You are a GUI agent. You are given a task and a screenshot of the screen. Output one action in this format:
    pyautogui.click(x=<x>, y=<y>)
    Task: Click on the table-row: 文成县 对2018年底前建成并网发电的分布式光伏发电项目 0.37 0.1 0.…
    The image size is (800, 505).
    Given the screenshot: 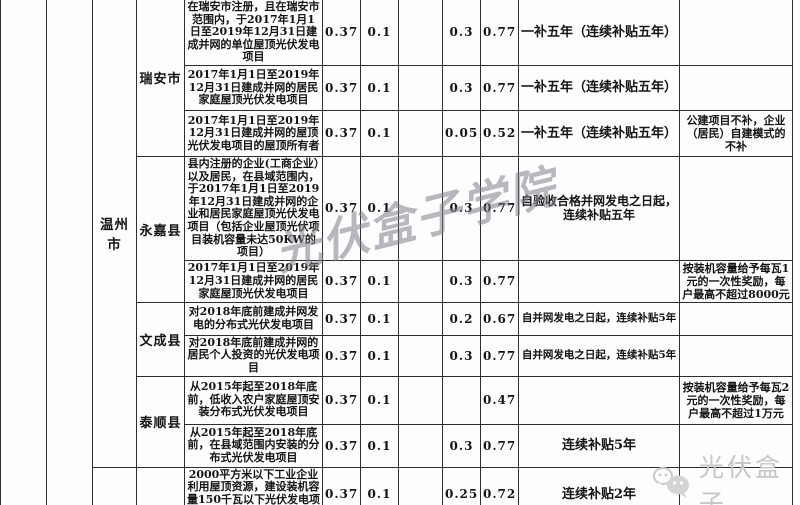 What is the action you would take?
    pyautogui.click(x=397, y=339)
    